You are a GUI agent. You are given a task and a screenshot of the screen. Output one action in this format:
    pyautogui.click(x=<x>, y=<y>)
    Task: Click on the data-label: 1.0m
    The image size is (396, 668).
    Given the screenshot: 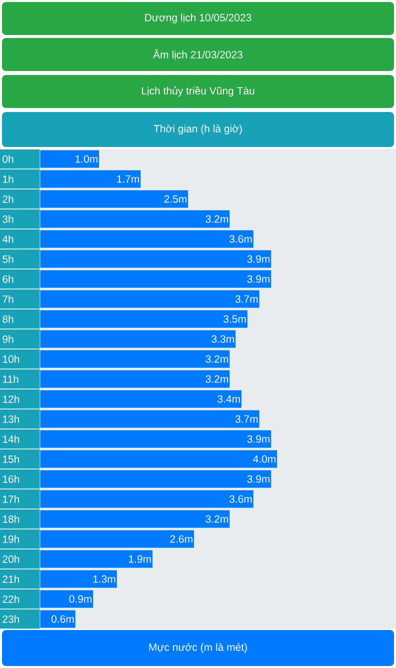 What is the action you would take?
    pyautogui.click(x=87, y=159)
    